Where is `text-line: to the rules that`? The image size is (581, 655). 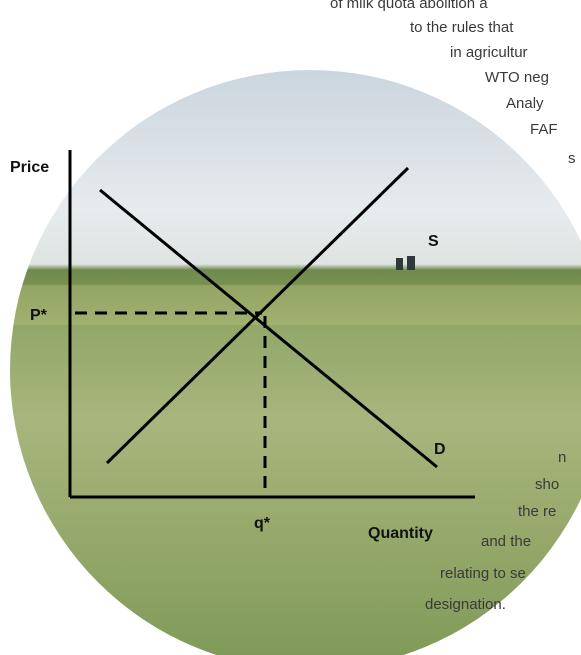
text-line: to the rules that is located at coordinates (462, 27).